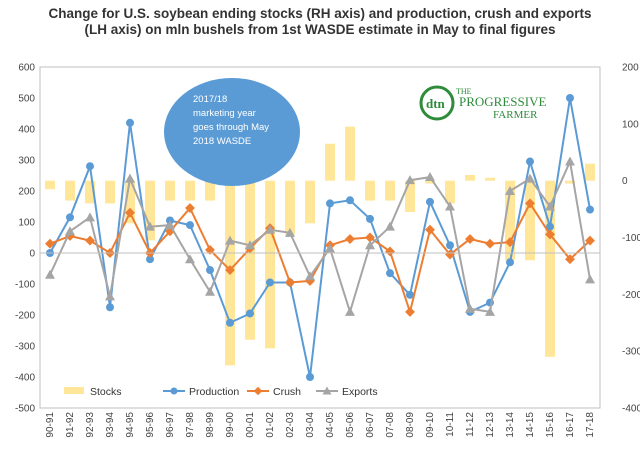 The image size is (640, 460). What do you see at coordinates (490, 425) in the screenshot?
I see `x-axis-category-label: 12-13` at bounding box center [490, 425].